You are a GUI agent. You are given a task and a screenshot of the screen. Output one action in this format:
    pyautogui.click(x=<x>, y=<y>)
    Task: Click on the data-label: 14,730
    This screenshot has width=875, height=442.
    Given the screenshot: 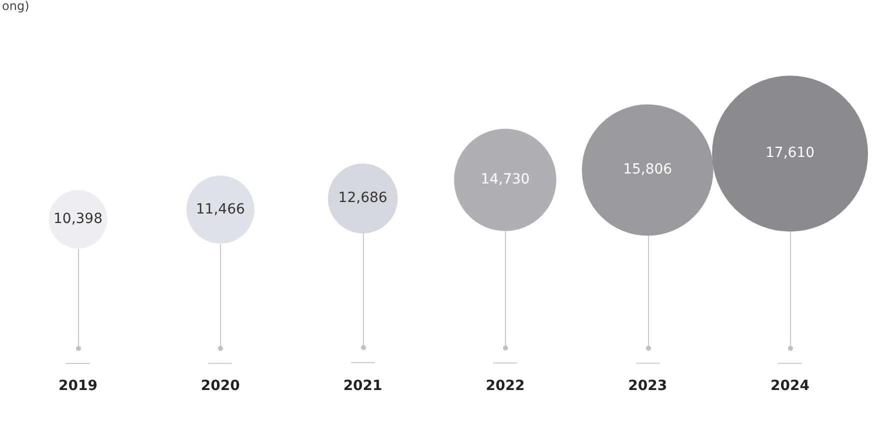 What is the action you would take?
    pyautogui.click(x=505, y=180)
    